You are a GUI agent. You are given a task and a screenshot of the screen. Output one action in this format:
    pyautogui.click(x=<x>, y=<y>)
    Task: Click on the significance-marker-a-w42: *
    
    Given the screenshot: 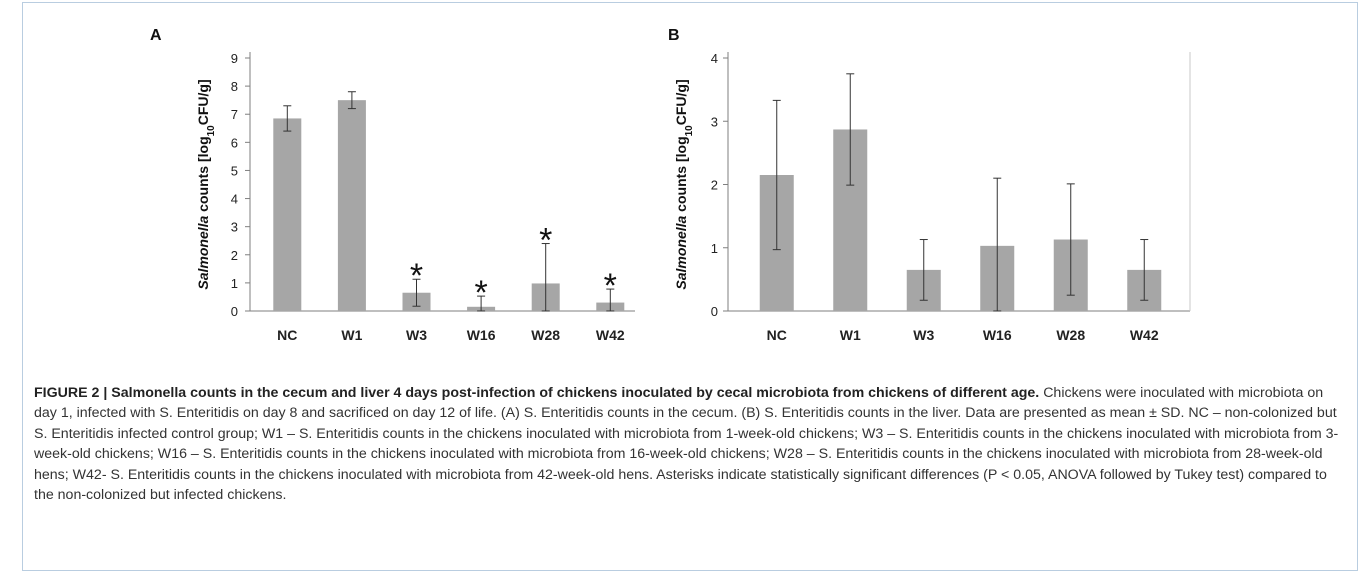 What is the action you would take?
    pyautogui.click(x=610, y=286)
    